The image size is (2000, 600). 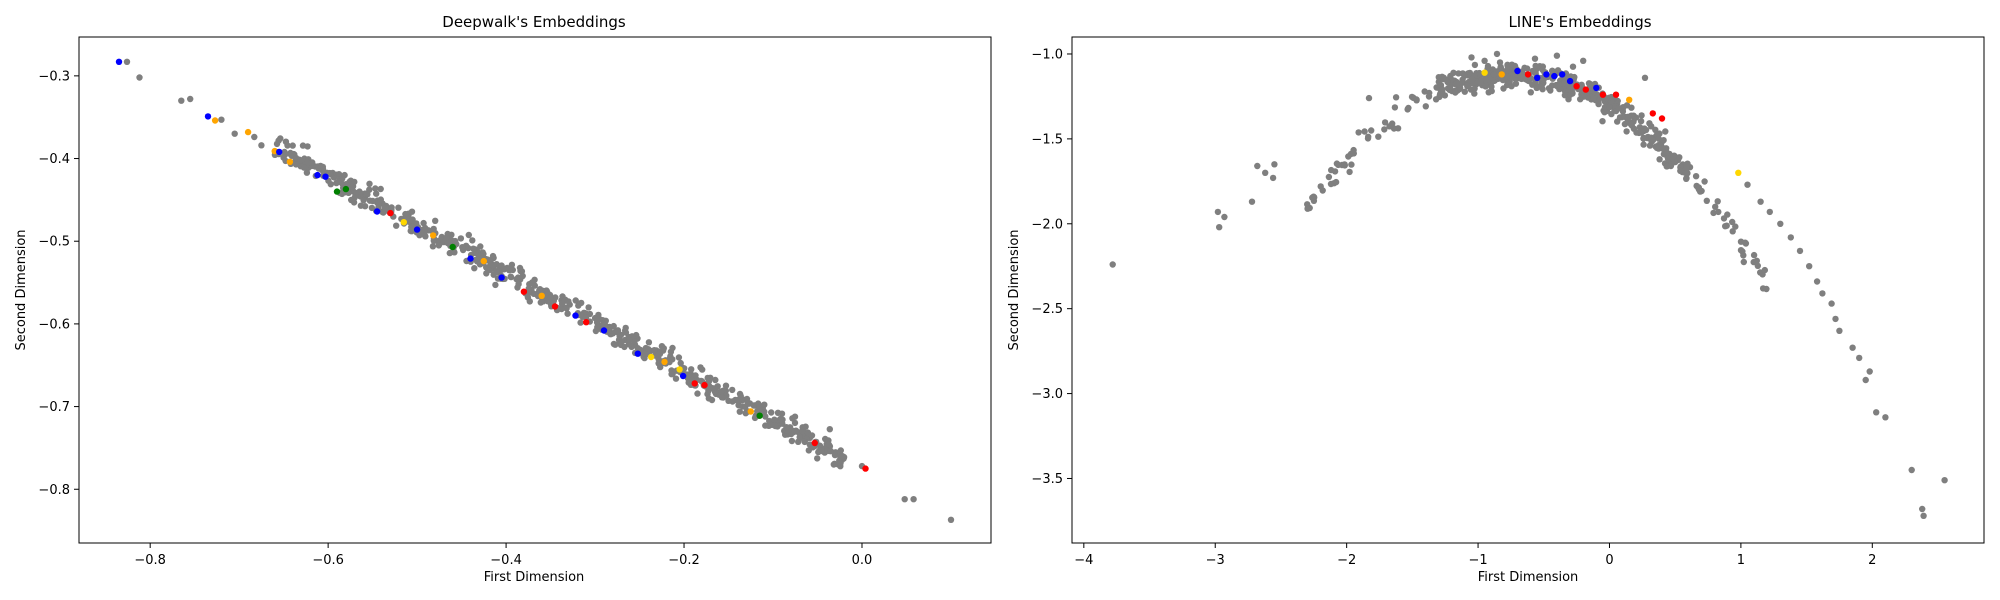 What do you see at coordinates (1528, 577) in the screenshot?
I see `line-x-axis-label: First Dimension` at bounding box center [1528, 577].